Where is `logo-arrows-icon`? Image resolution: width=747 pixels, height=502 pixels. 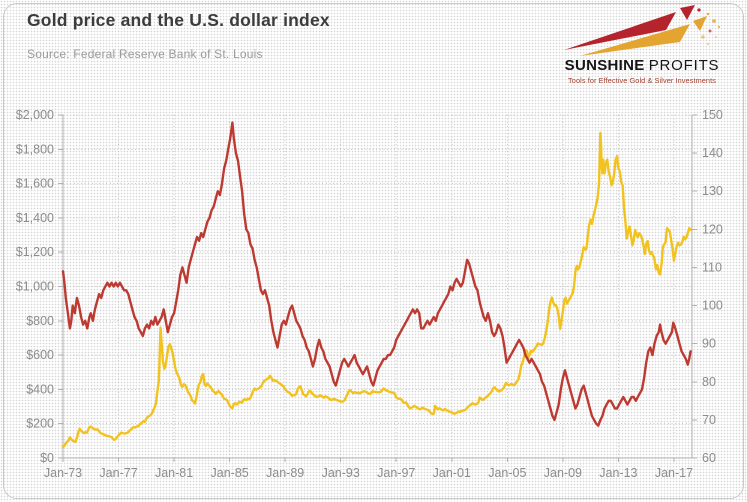 logo-arrows-icon is located at coordinates (641, 30).